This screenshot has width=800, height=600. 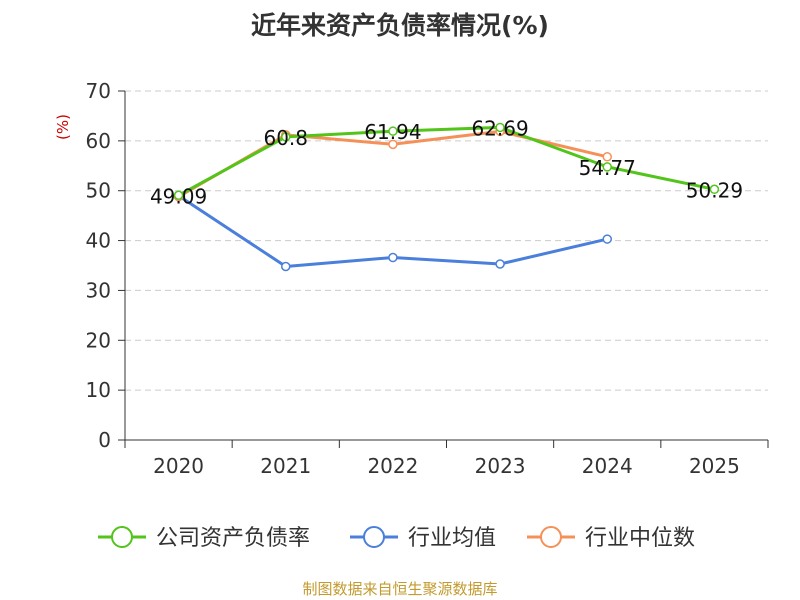 What do you see at coordinates (400, 25) in the screenshot?
I see `chart-title: 近年来资产负债率情况(%)` at bounding box center [400, 25].